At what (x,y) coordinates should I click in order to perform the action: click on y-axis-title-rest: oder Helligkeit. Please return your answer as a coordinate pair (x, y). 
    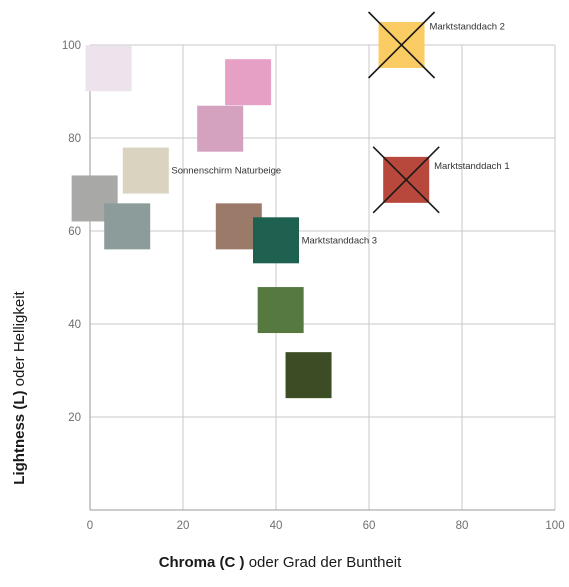
    Looking at the image, I should click on (19, 340).